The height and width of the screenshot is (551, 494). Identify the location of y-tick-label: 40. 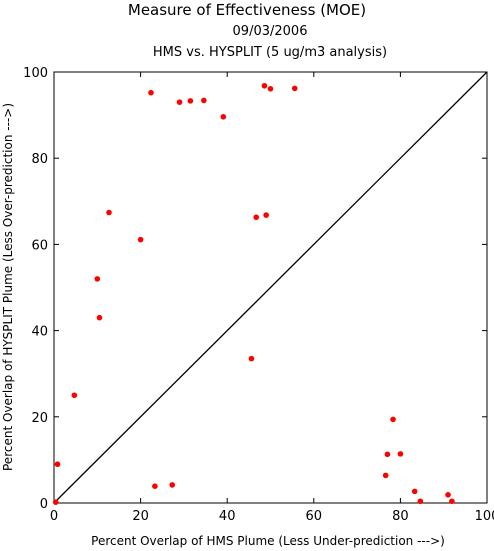
(39, 332).